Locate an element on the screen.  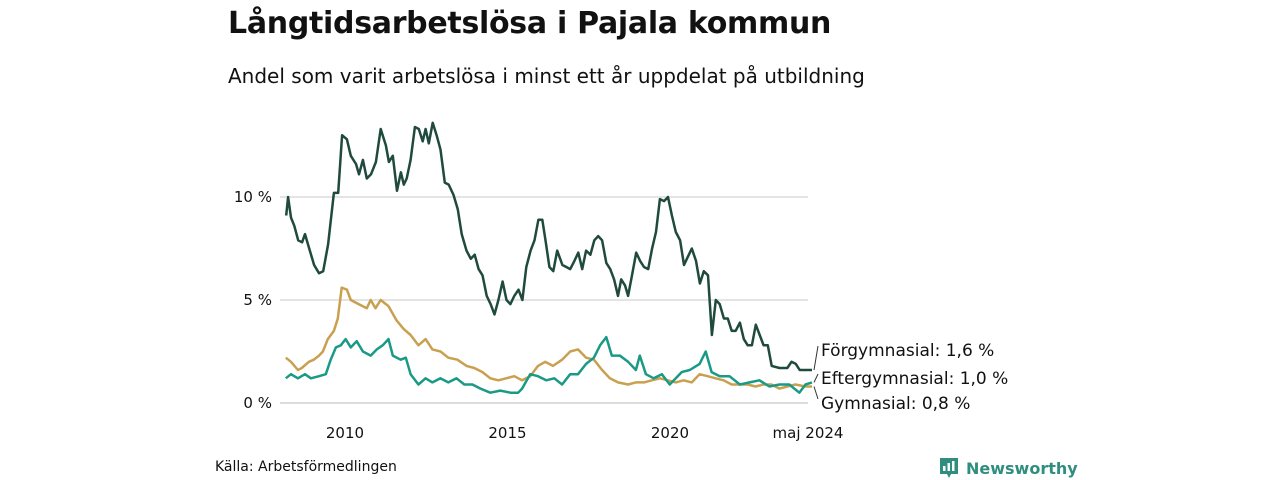
y-axis: 0 % 5 % 10 % is located at coordinates (253, 300).